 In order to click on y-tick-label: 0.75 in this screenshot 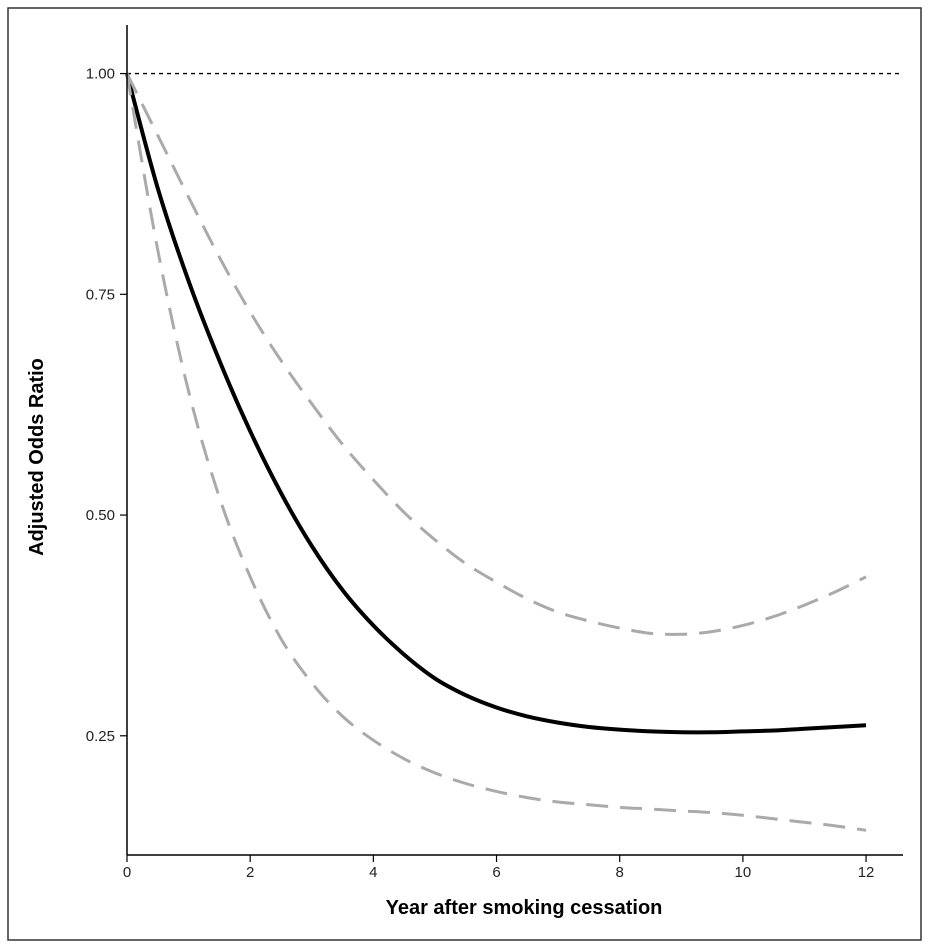, I will do `click(100, 294)`.